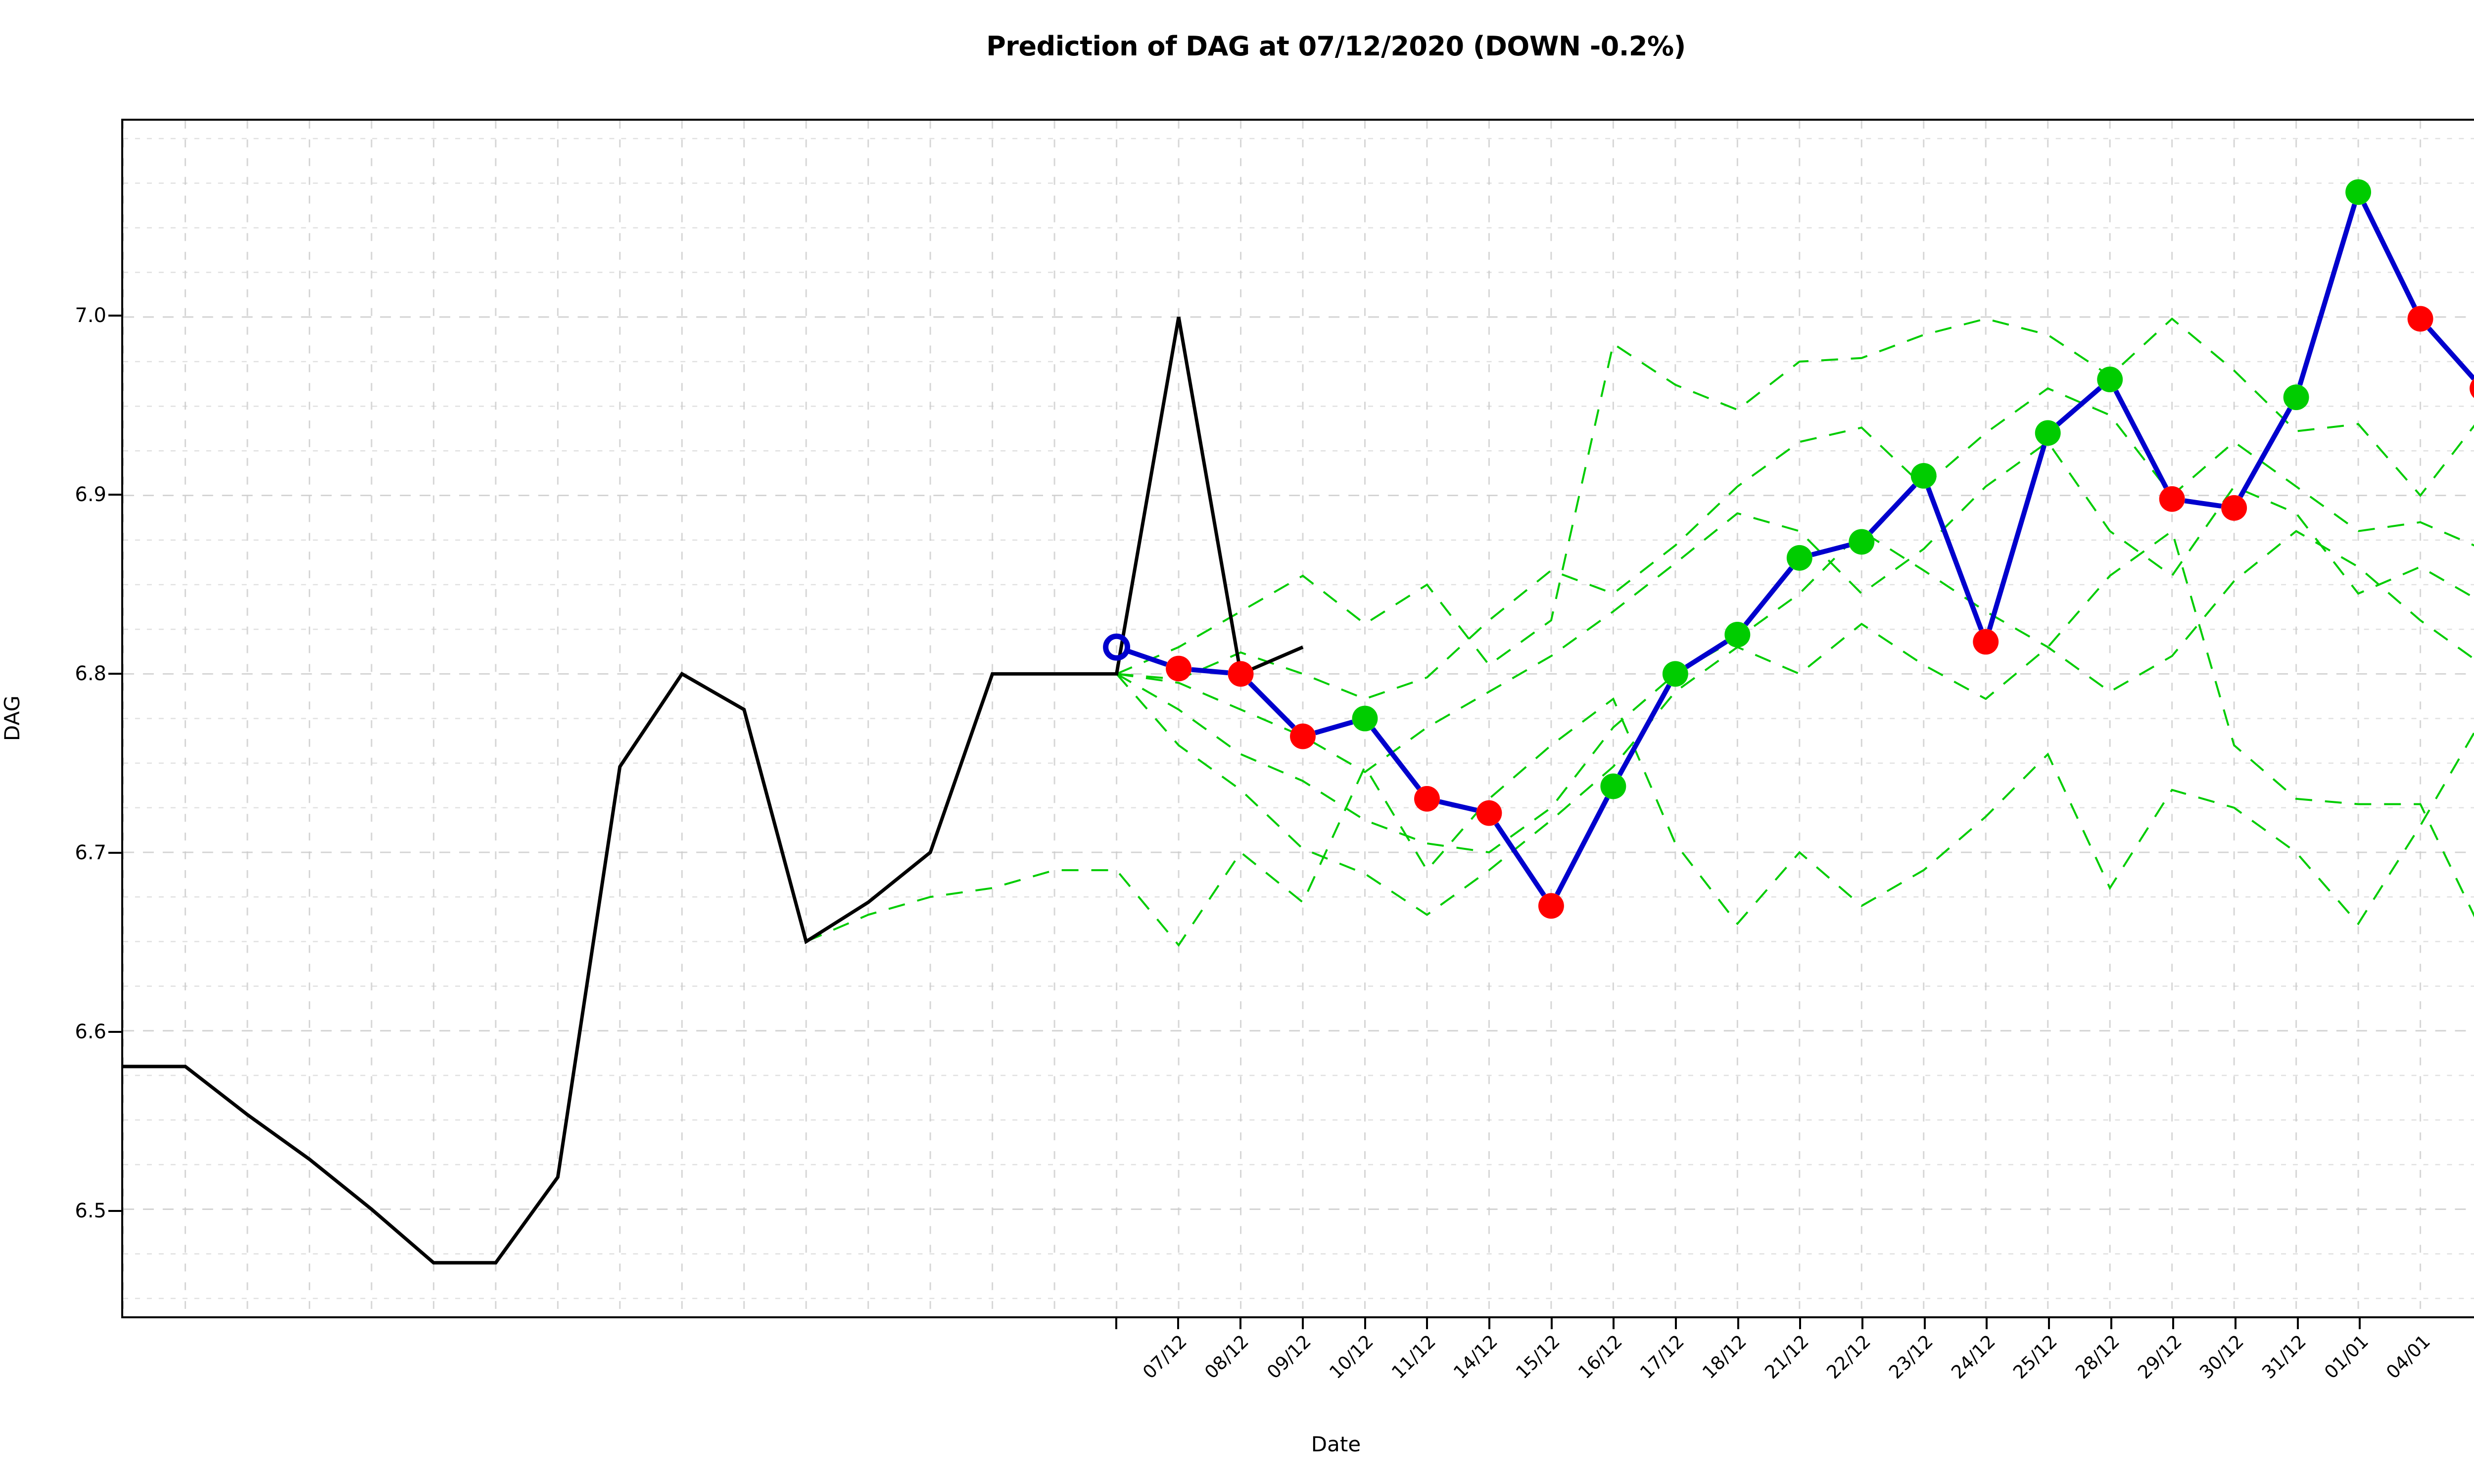  I want to click on x-axis-title: Date, so click(1336, 1444).